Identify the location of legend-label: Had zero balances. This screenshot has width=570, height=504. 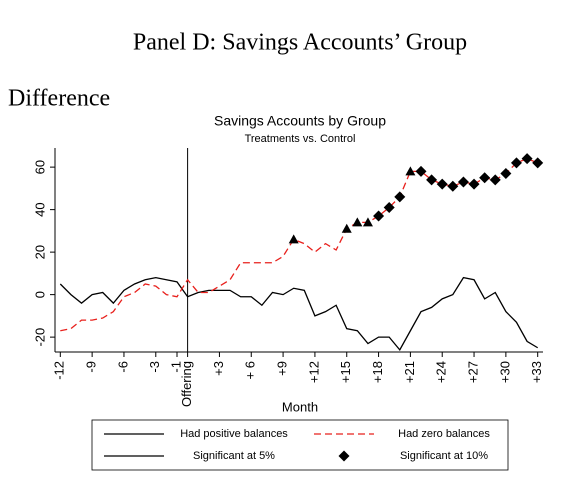
(444, 434).